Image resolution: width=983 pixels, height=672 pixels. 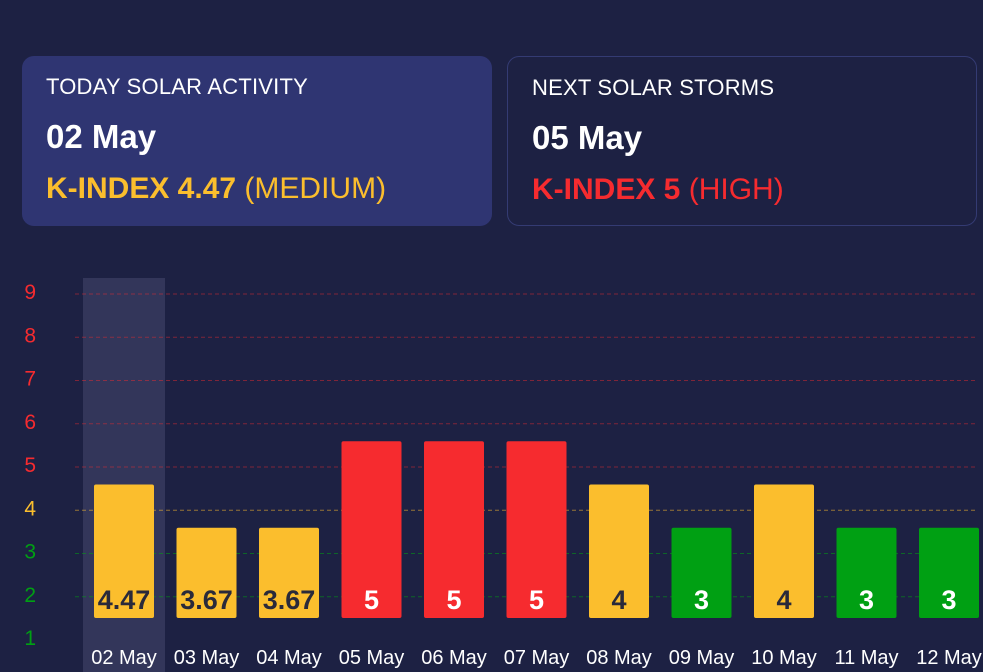 I want to click on y-tick-label: 8, so click(x=30, y=335).